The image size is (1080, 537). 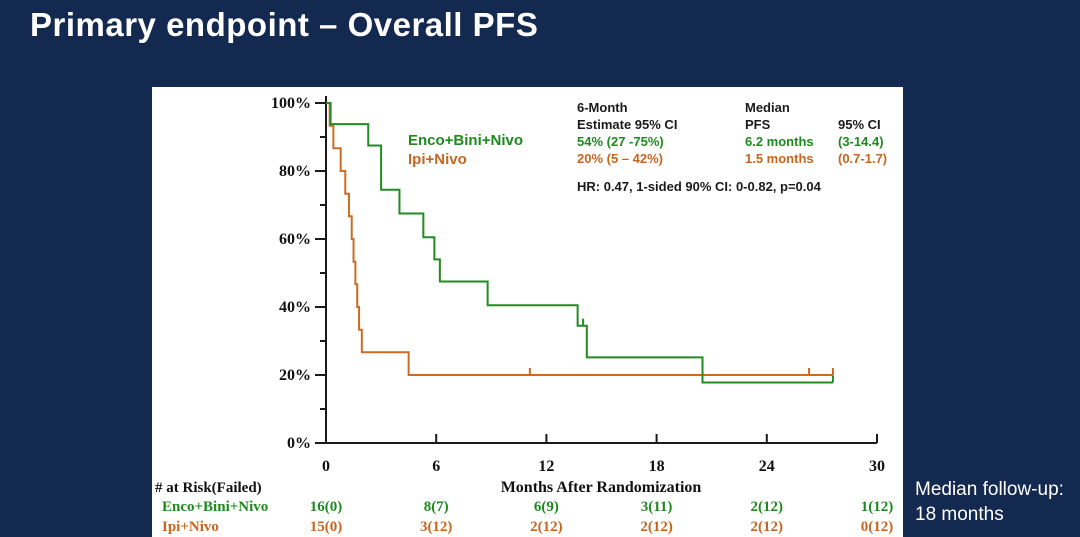 What do you see at coordinates (437, 159) in the screenshot?
I see `legend-item-ipi: Ipi+Nivo` at bounding box center [437, 159].